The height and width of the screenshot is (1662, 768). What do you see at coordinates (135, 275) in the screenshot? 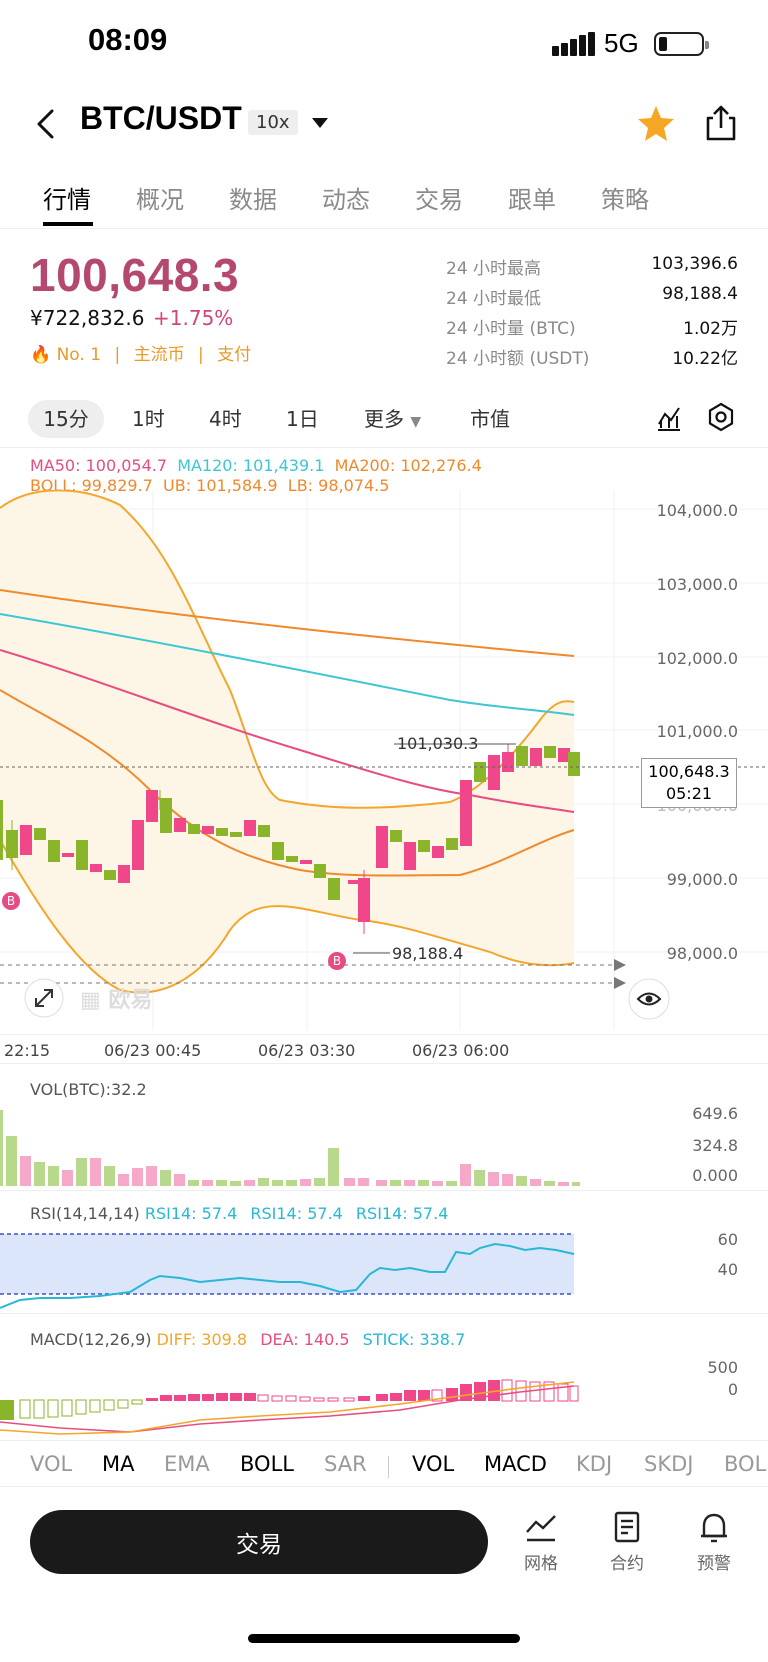
I see `last-price: 100,648.3` at bounding box center [135, 275].